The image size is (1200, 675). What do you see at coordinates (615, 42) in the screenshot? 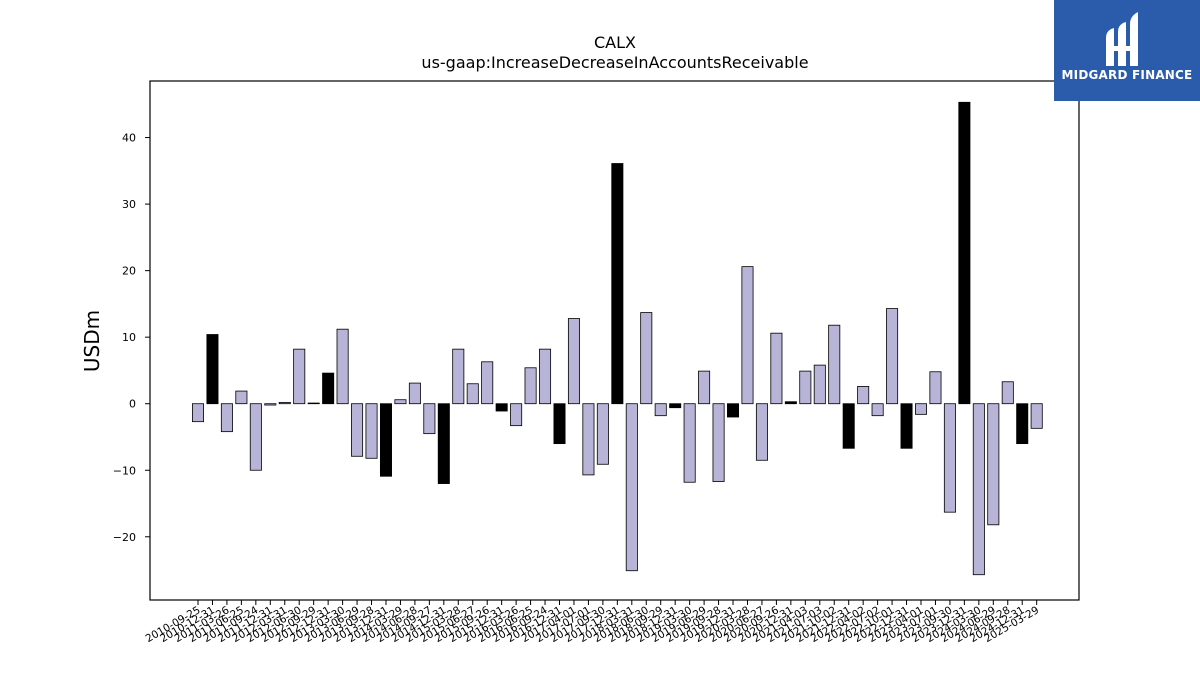
I see `chart-title: CALX` at bounding box center [615, 42].